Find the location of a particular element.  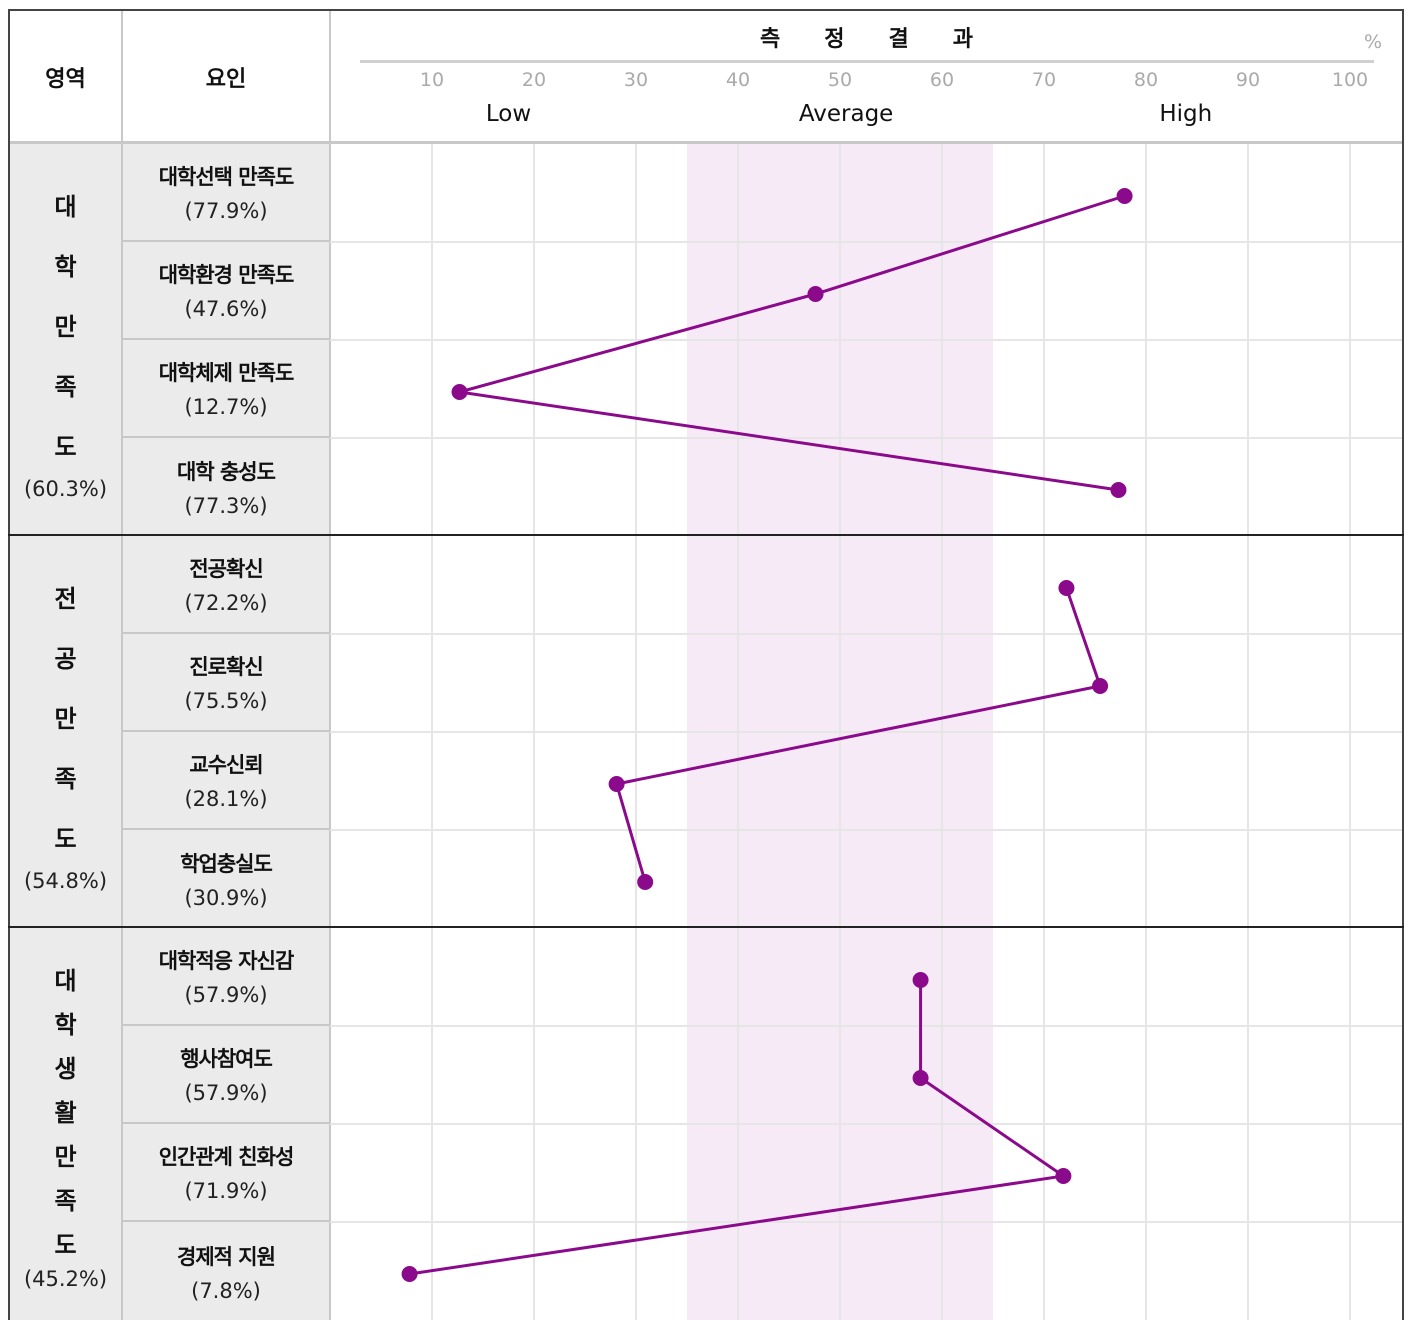

factor-percent: (12.7%) is located at coordinates (226, 407).